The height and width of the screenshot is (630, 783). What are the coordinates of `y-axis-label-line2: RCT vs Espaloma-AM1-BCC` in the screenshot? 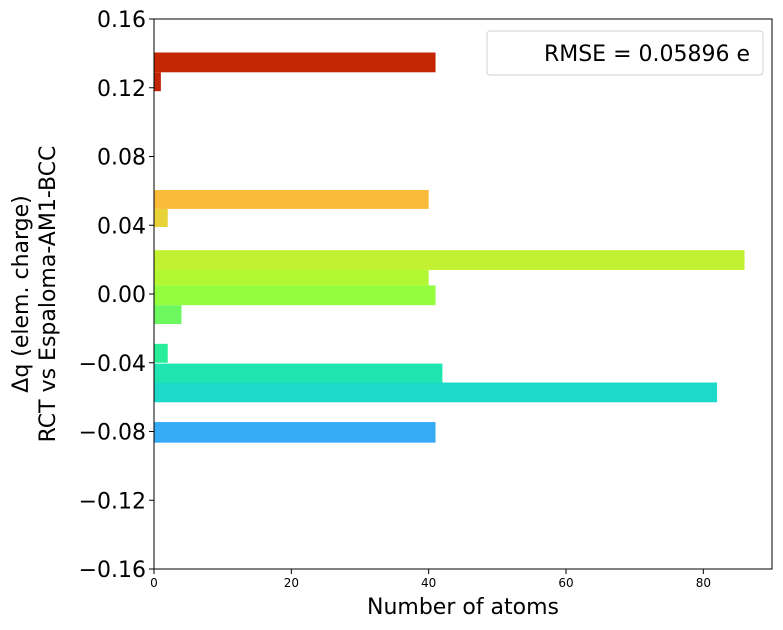 It's located at (48, 294).